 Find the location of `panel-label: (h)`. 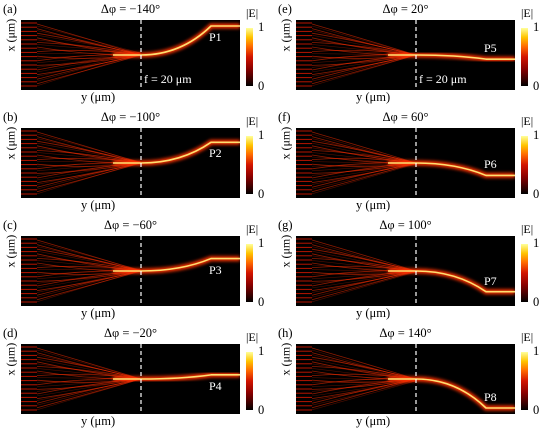

panel-label: (h) is located at coordinates (285, 333).